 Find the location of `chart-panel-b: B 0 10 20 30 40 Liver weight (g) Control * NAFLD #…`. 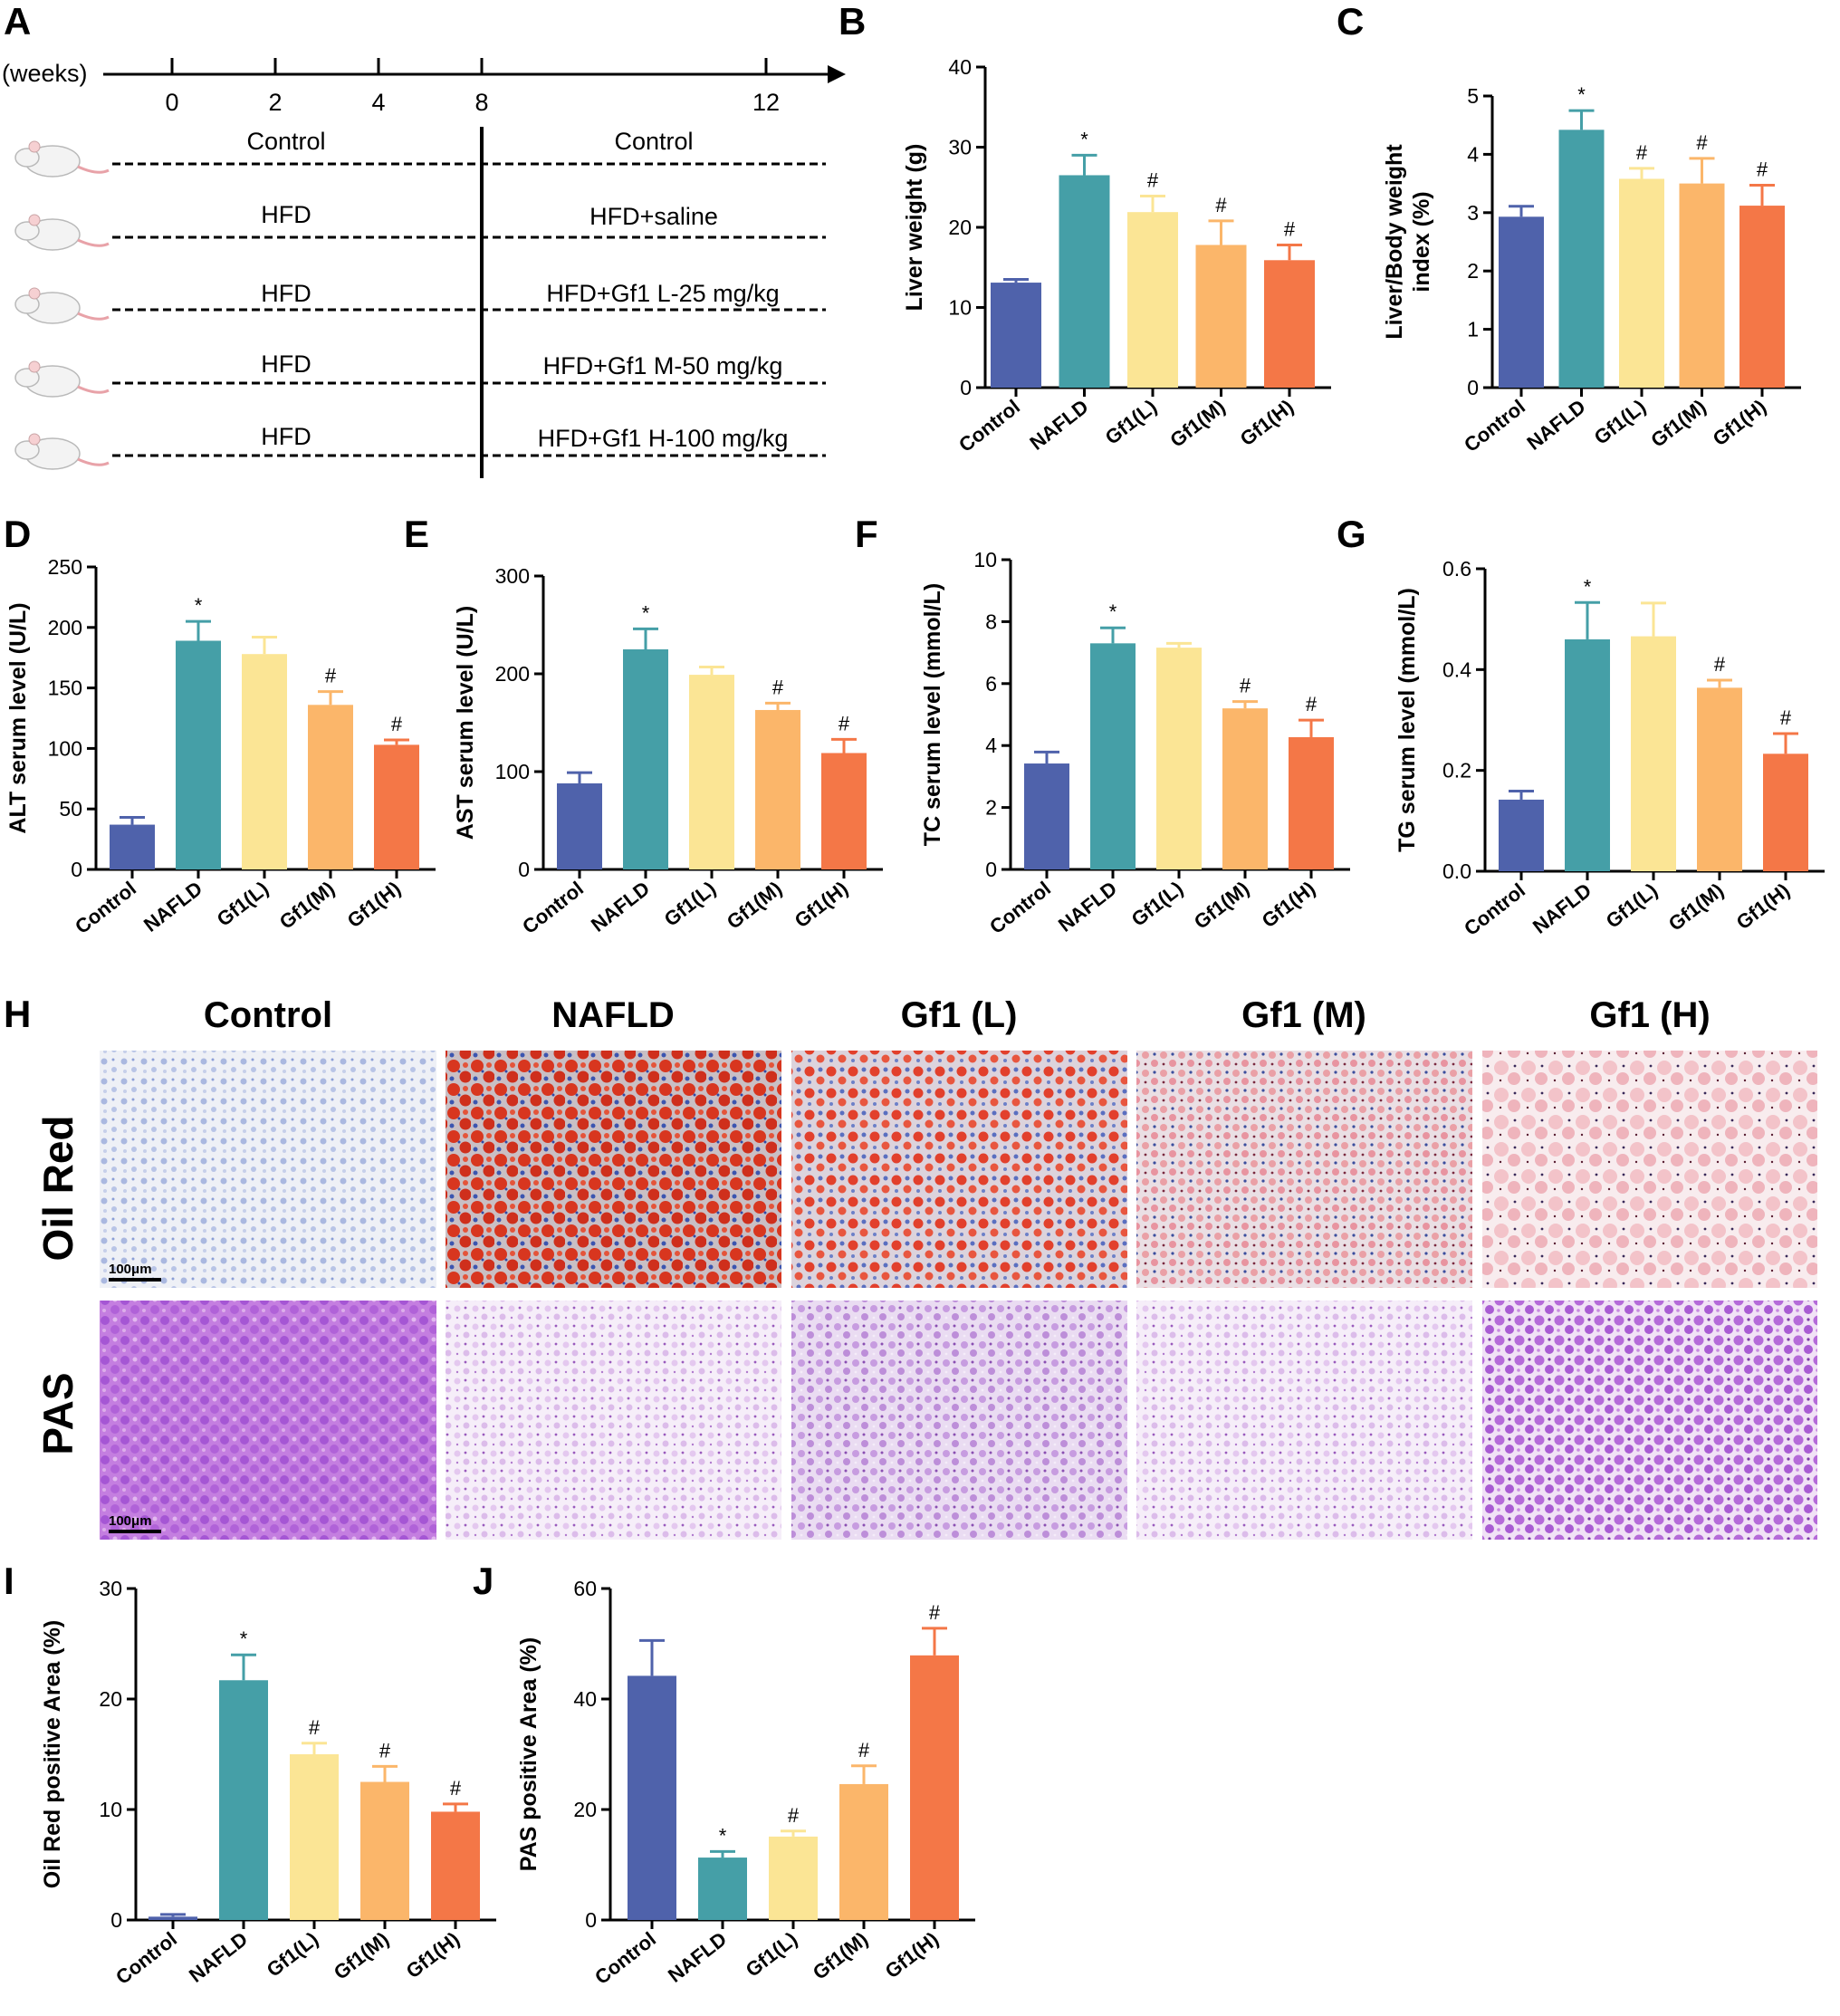

chart-panel-b: B 0 10 20 30 40 Liver weight (g) Control * NAFLD #… is located at coordinates (1085, 228).